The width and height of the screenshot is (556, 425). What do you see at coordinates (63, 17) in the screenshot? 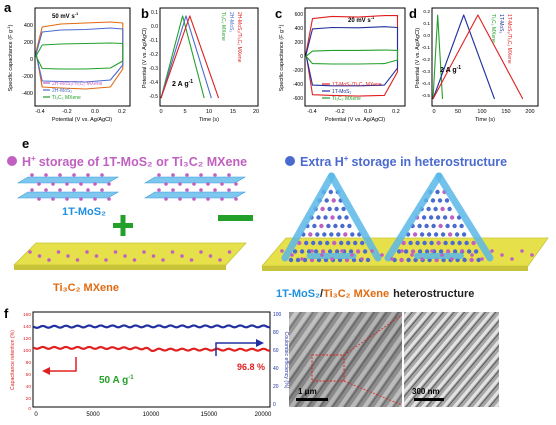
I see `scan-rate-a: 50 mV s` at bounding box center [63, 17].